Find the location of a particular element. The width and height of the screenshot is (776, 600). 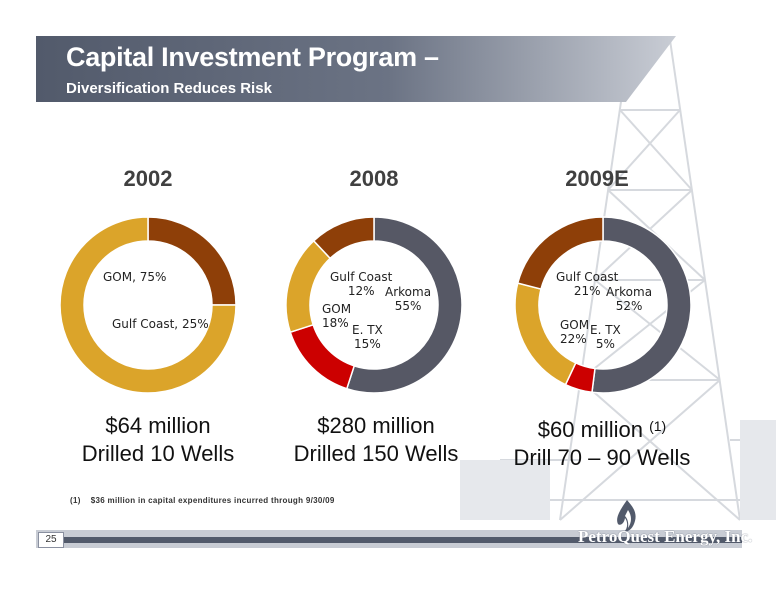

flame-logo-icon is located at coordinates (626, 516).